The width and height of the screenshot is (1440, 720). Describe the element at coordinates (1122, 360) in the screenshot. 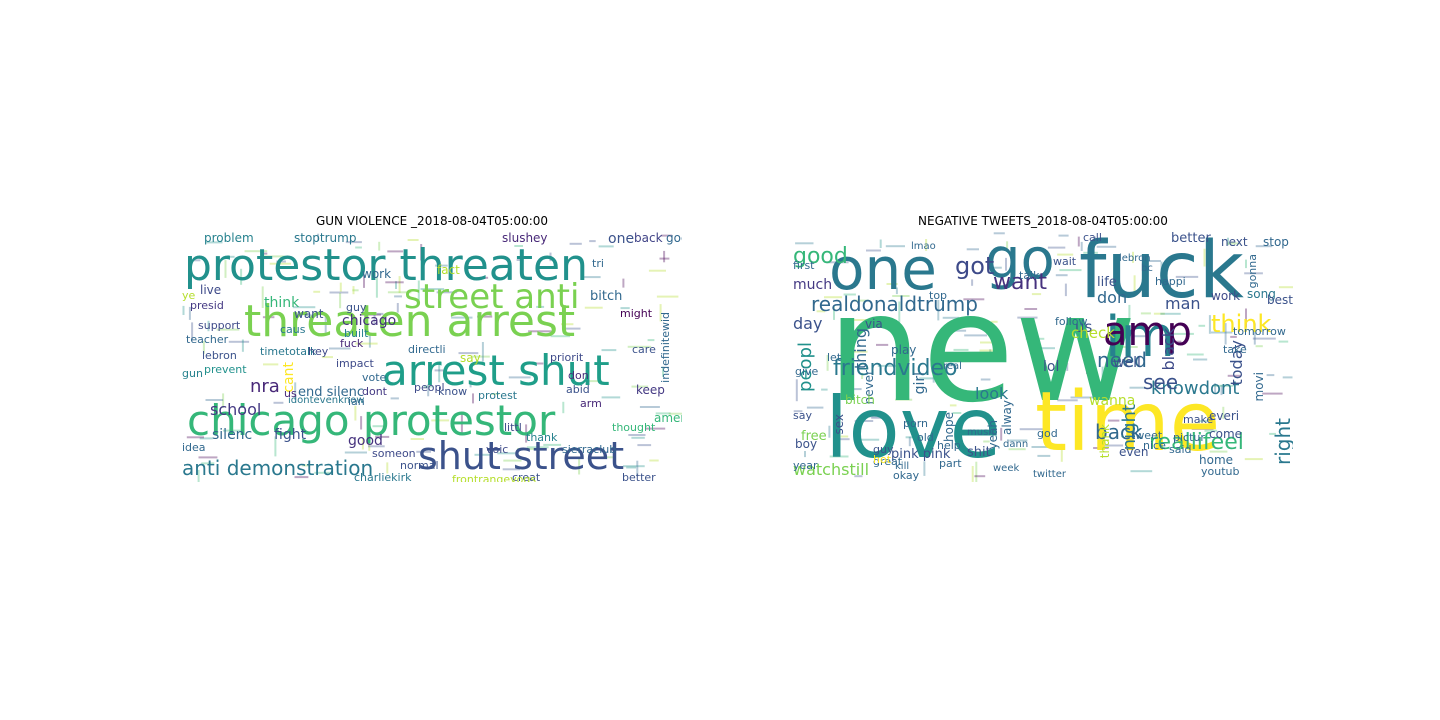

I see `cloud-word: need` at that location.